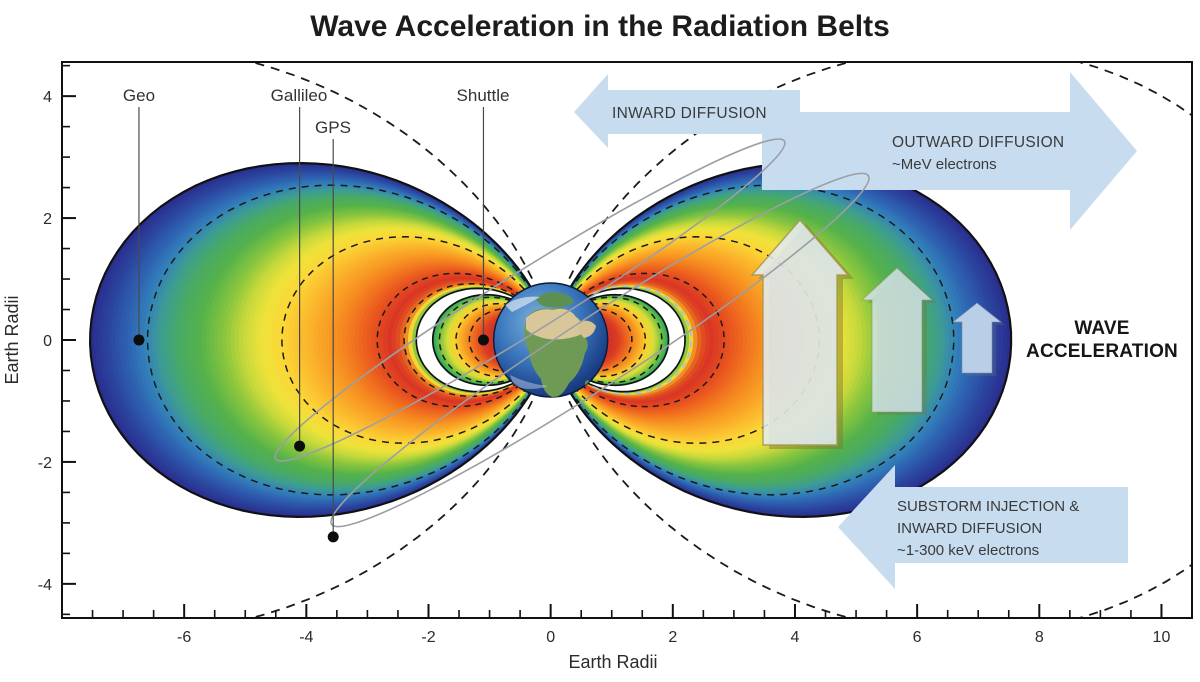 Image resolution: width=1200 pixels, height=682 pixels. Describe the element at coordinates (483, 95) in the screenshot. I see `satellite-label-shuttle: Shuttle` at that location.